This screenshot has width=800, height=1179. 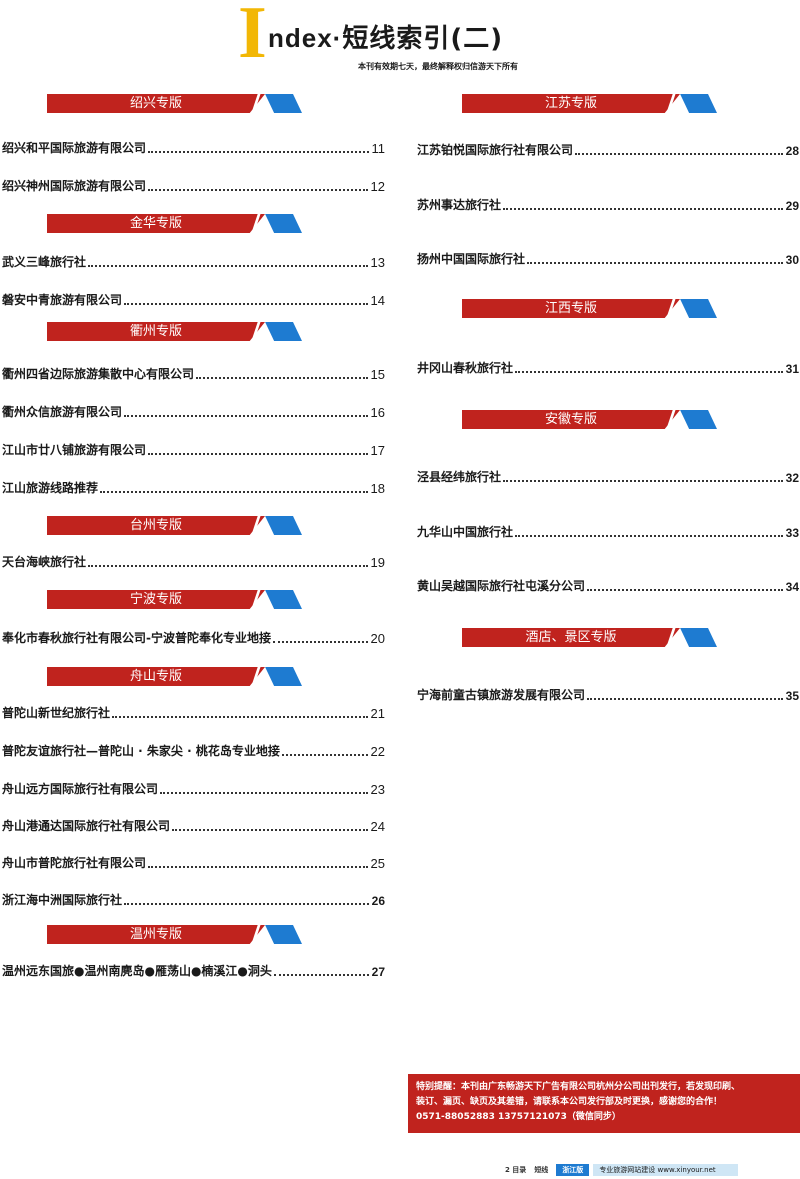 What do you see at coordinates (571, 637) in the screenshot?
I see `section-title: 酒店、景区专版` at bounding box center [571, 637].